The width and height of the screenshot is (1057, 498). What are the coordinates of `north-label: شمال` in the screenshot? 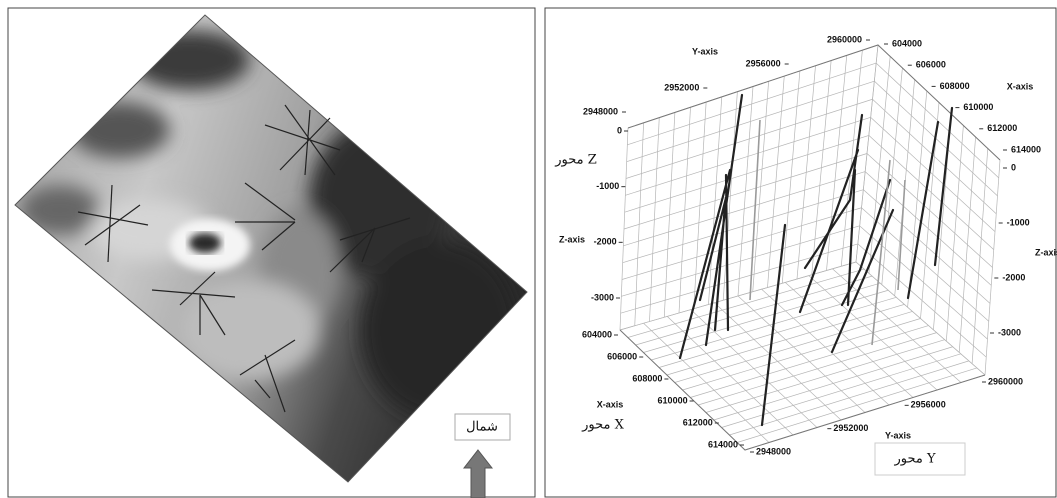 It's located at (482, 427).